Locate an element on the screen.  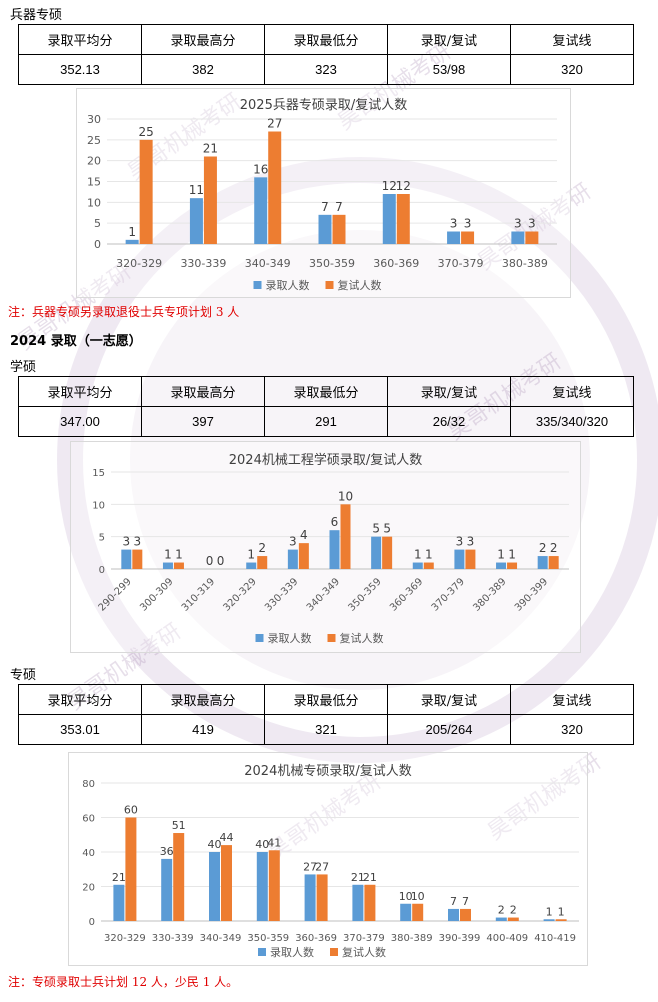
table-cell: 320 is located at coordinates (572, 69).